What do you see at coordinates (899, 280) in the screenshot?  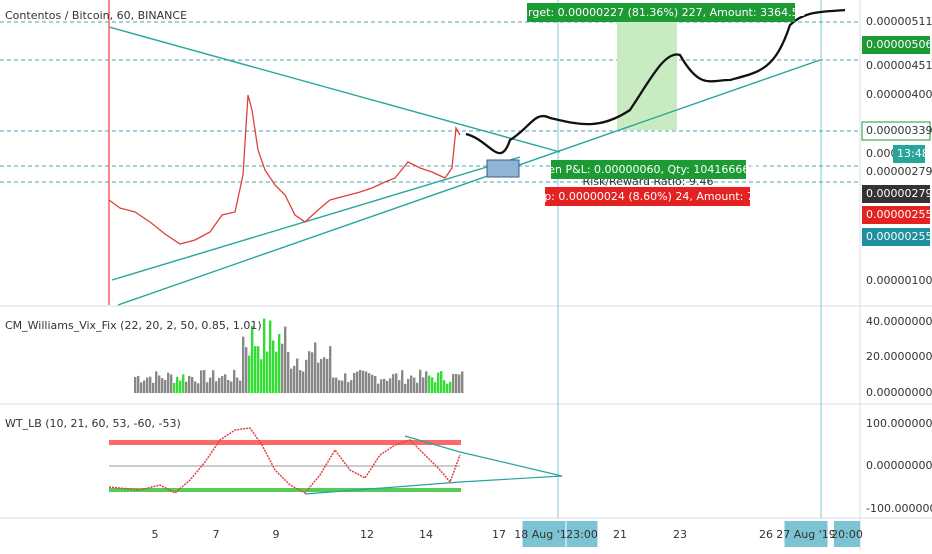 I see `price-label: 0.00000100` at bounding box center [899, 280].